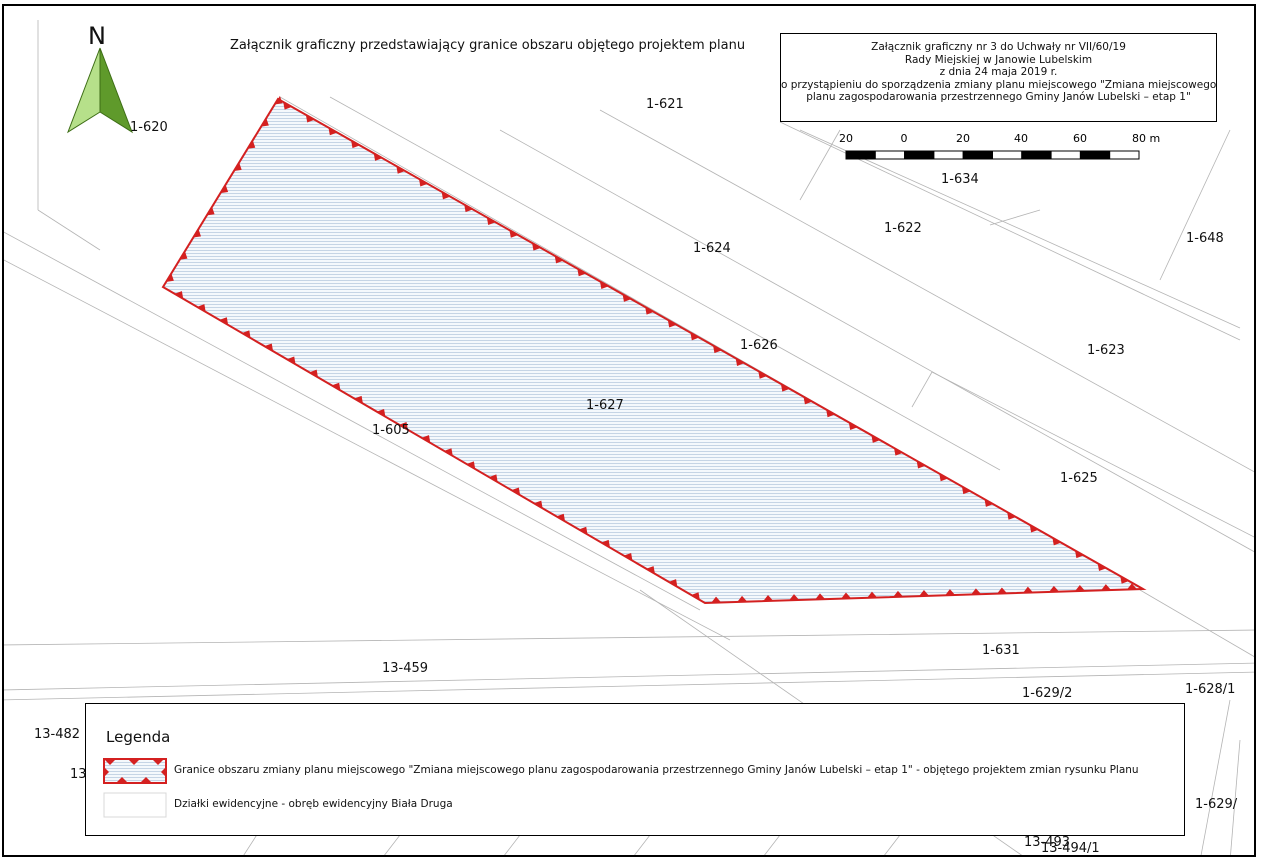 This screenshot has width=1263, height=861. I want to click on parcel-label: 1-605, so click(391, 430).